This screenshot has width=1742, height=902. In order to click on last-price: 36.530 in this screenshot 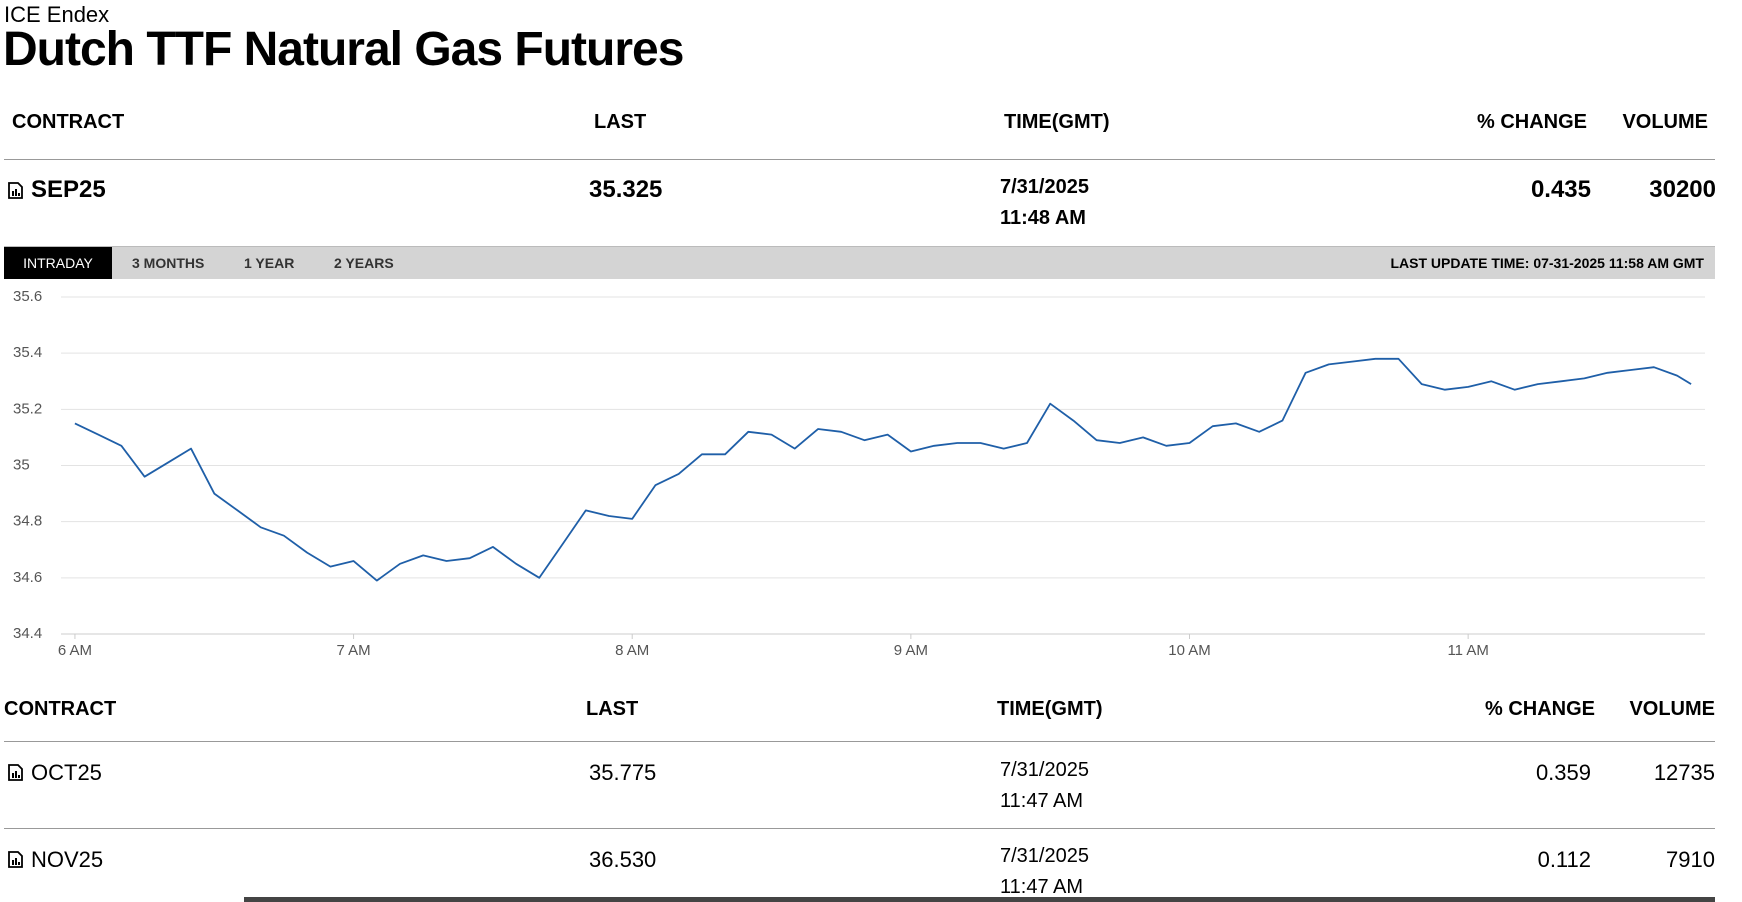, I will do `click(623, 859)`.